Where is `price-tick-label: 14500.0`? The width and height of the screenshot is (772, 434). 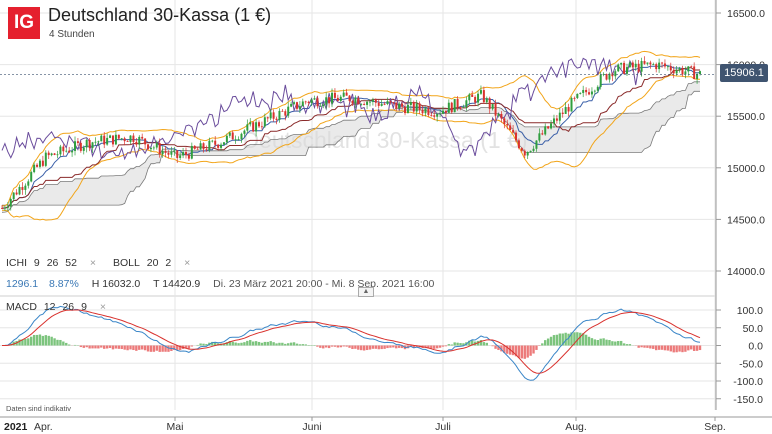
price-tick-label: 14500.0 is located at coordinates (746, 220).